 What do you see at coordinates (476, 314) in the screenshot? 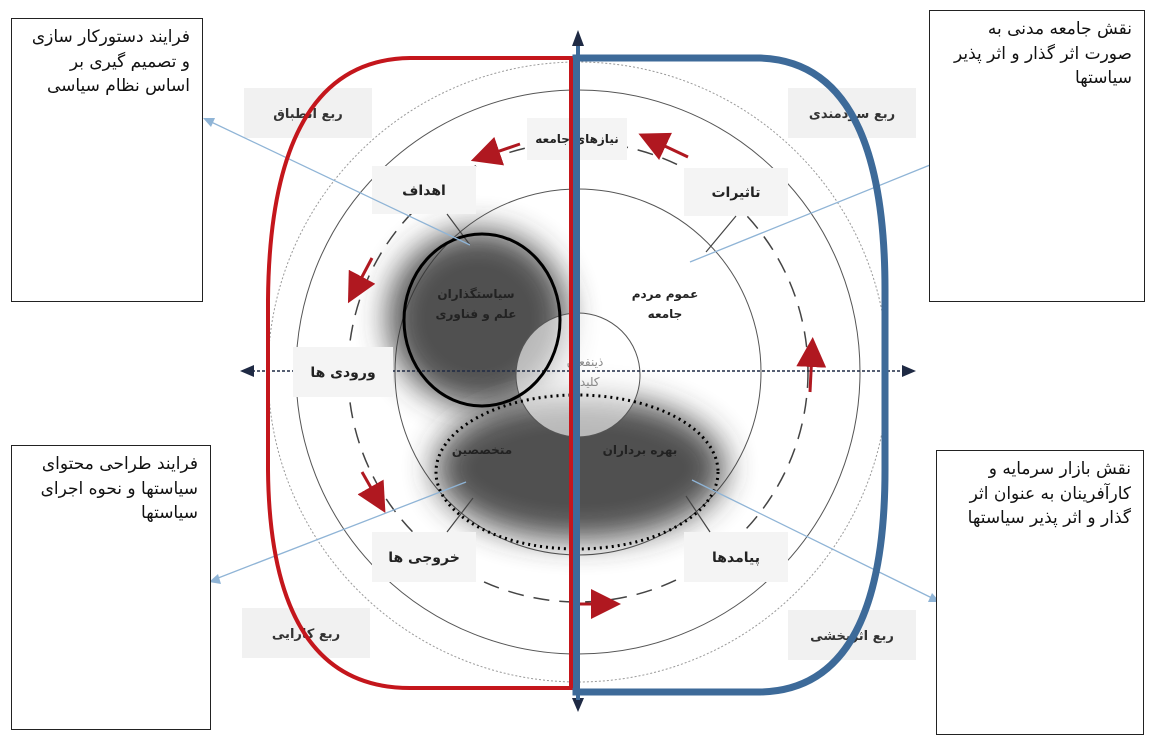
I see `actor-policymakers-line2: علم و فناوری` at bounding box center [476, 314].